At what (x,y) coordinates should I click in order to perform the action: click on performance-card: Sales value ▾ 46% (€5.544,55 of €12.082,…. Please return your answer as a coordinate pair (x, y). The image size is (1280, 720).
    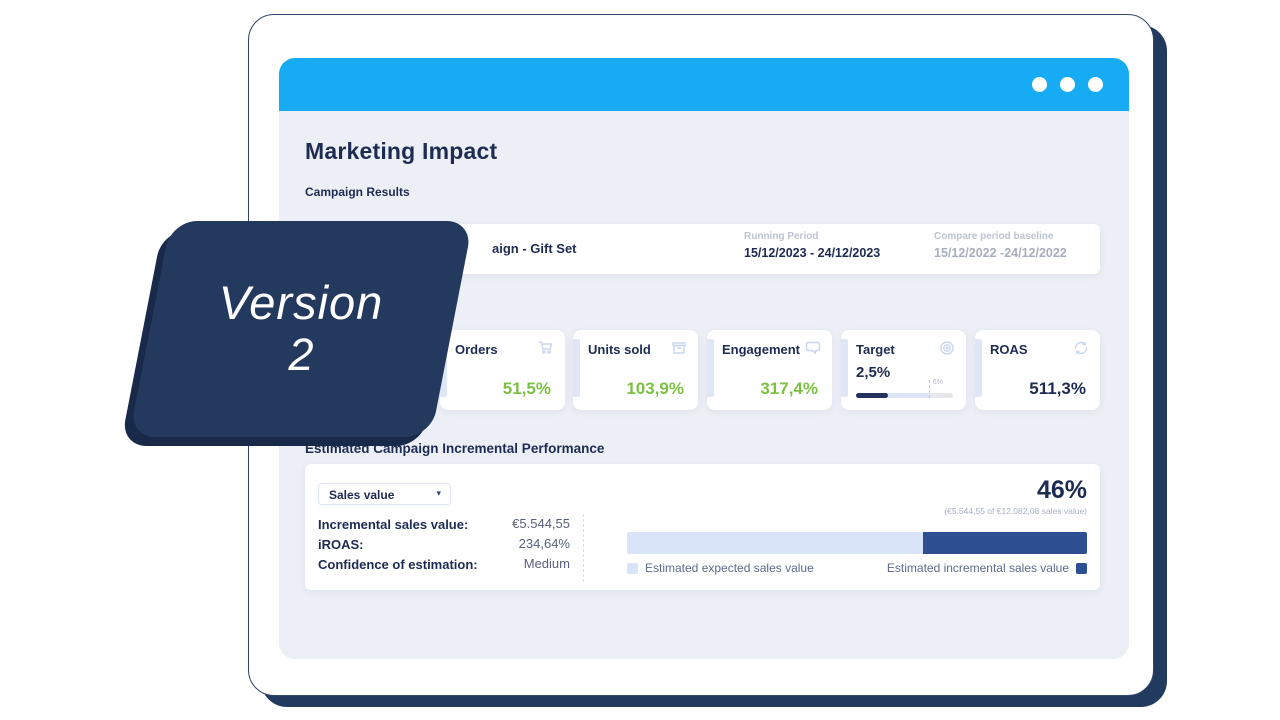
    Looking at the image, I should click on (702, 527).